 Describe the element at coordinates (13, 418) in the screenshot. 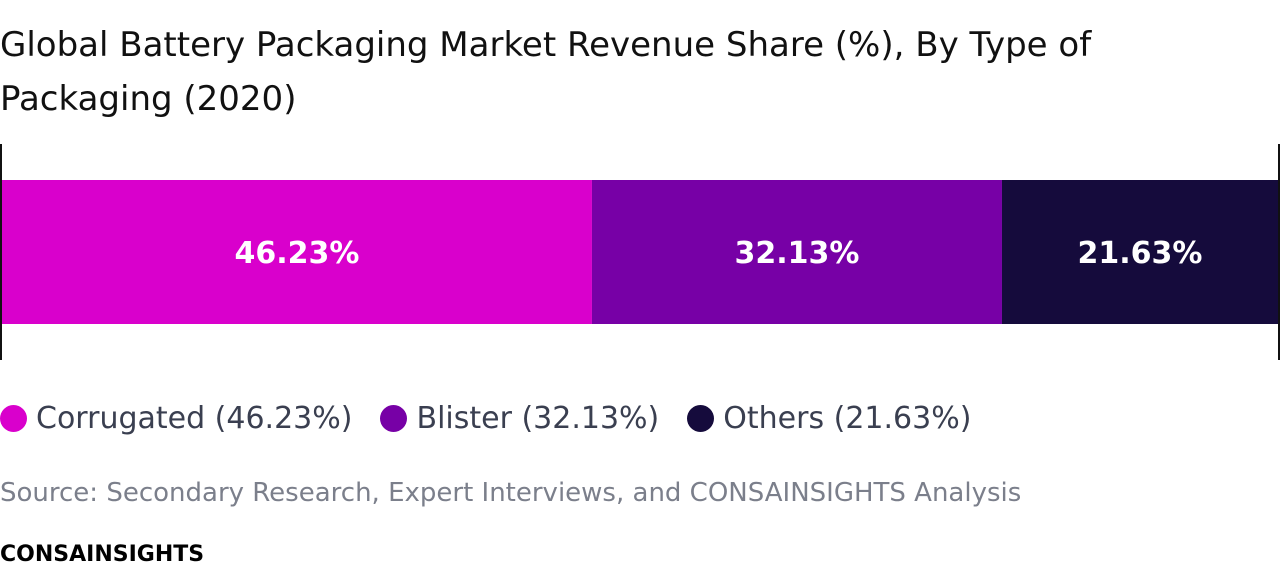

I see `legend-swatch-corrugated` at that location.